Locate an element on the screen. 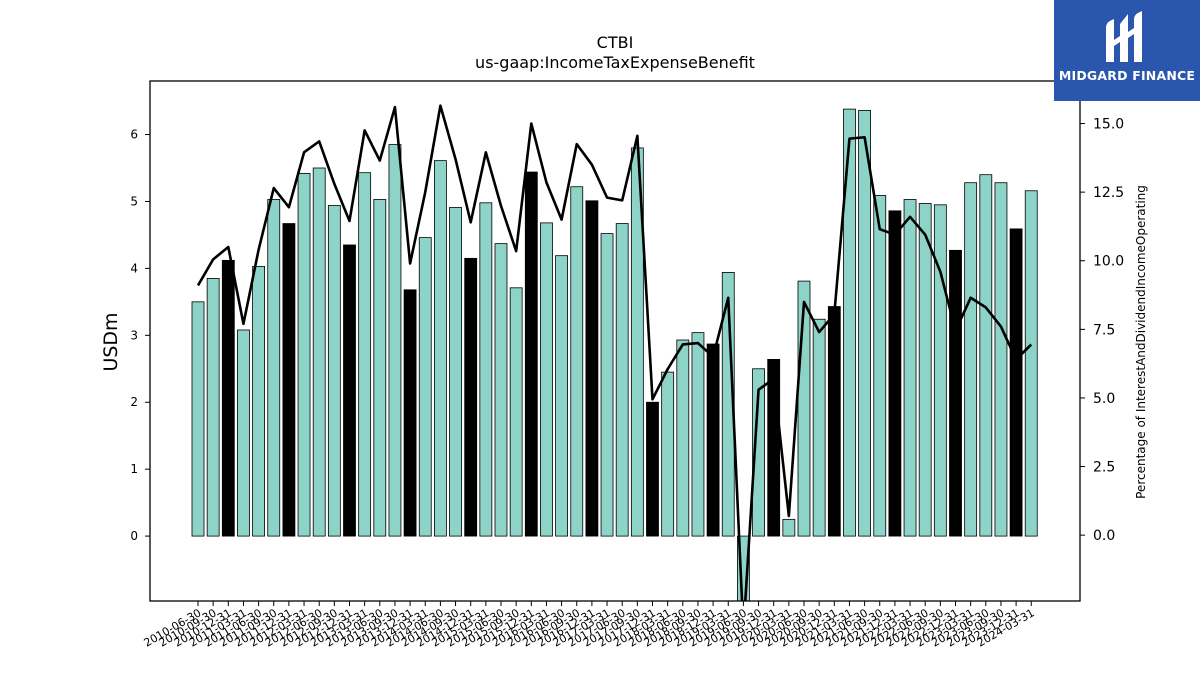 Image resolution: width=1200 pixels, height=675 pixels. y2-tick-label: 15.0 is located at coordinates (1108, 125).